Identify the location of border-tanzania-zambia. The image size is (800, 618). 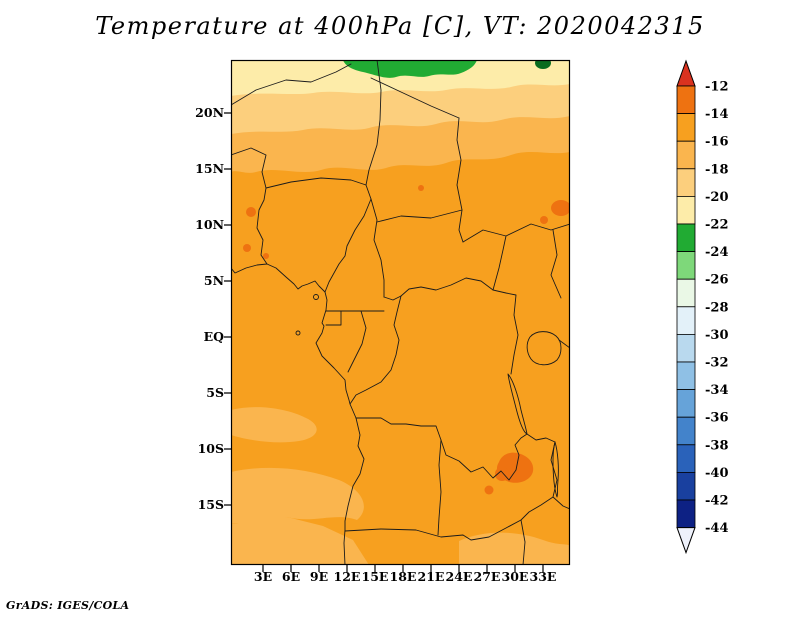
(541, 438).